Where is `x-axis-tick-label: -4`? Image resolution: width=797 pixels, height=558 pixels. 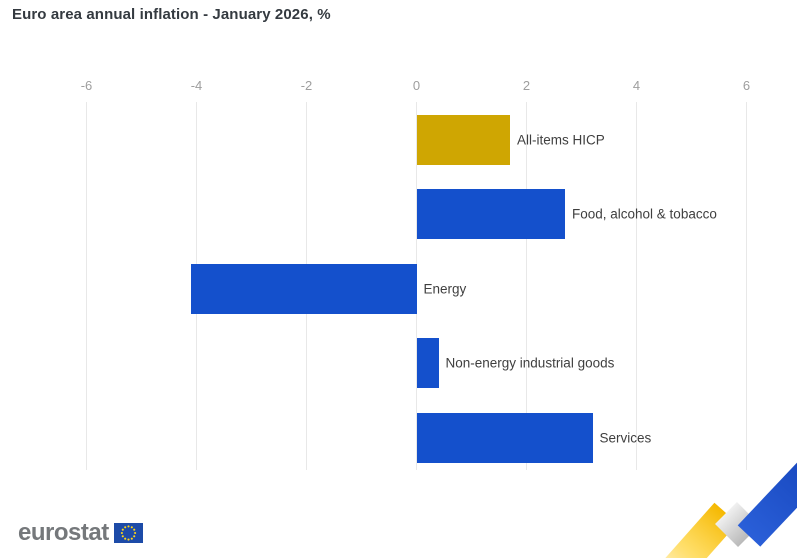 x-axis-tick-label: -4 is located at coordinates (196, 85).